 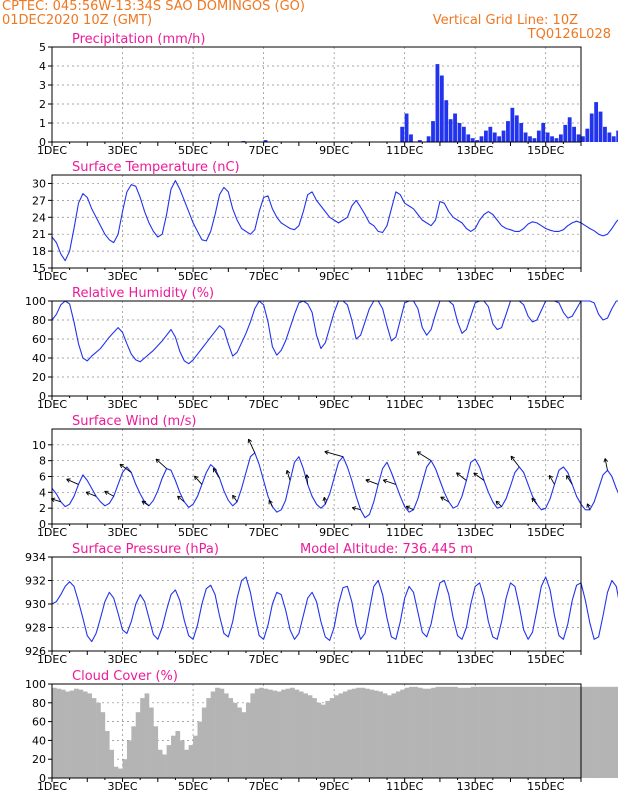 I want to click on y-tick-label: 4, so click(x=42, y=66).